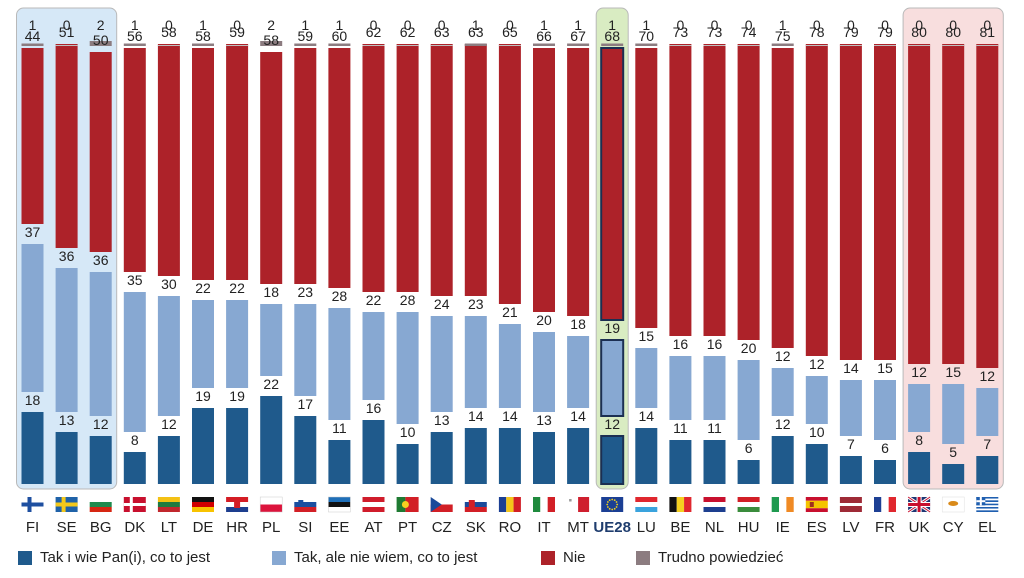 This screenshot has height=578, width=1024. What do you see at coordinates (919, 408) in the screenshot?
I see `bar-dont-know-UK` at bounding box center [919, 408].